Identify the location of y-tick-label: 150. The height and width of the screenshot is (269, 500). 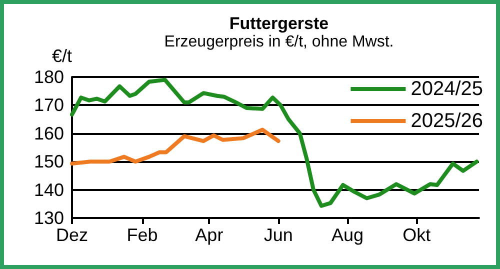
(49, 162).